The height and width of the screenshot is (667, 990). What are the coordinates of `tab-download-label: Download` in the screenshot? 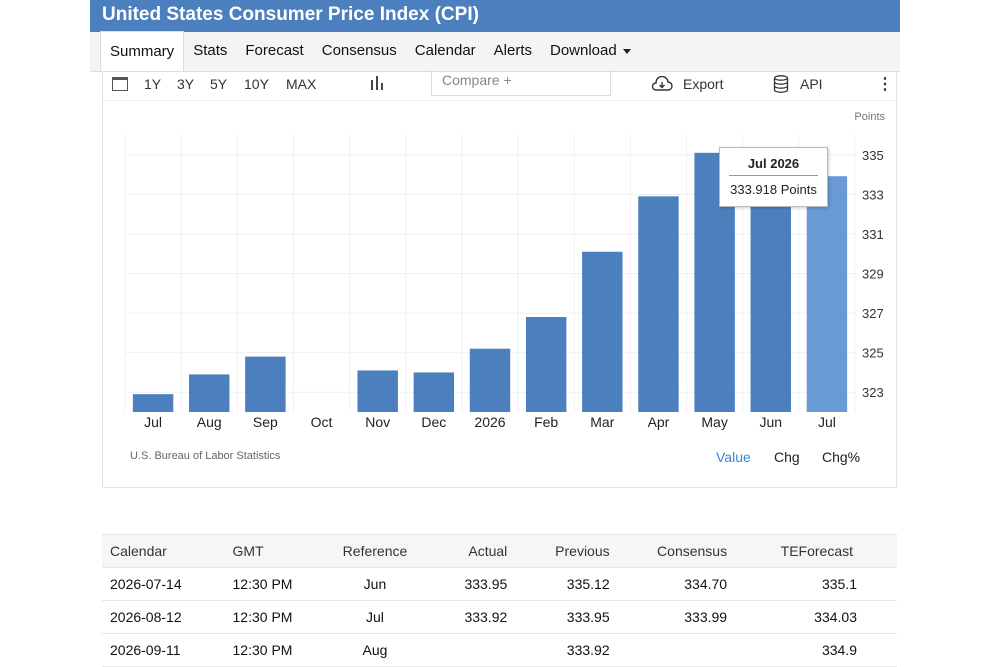 It's located at (583, 50).